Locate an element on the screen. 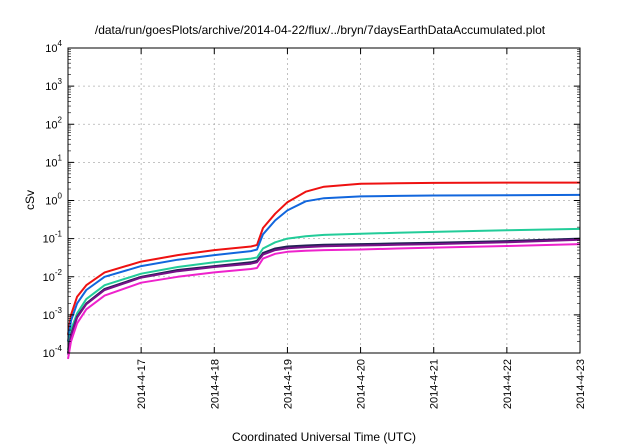  y-tick-label: 10⁻² is located at coordinates (53, 276).